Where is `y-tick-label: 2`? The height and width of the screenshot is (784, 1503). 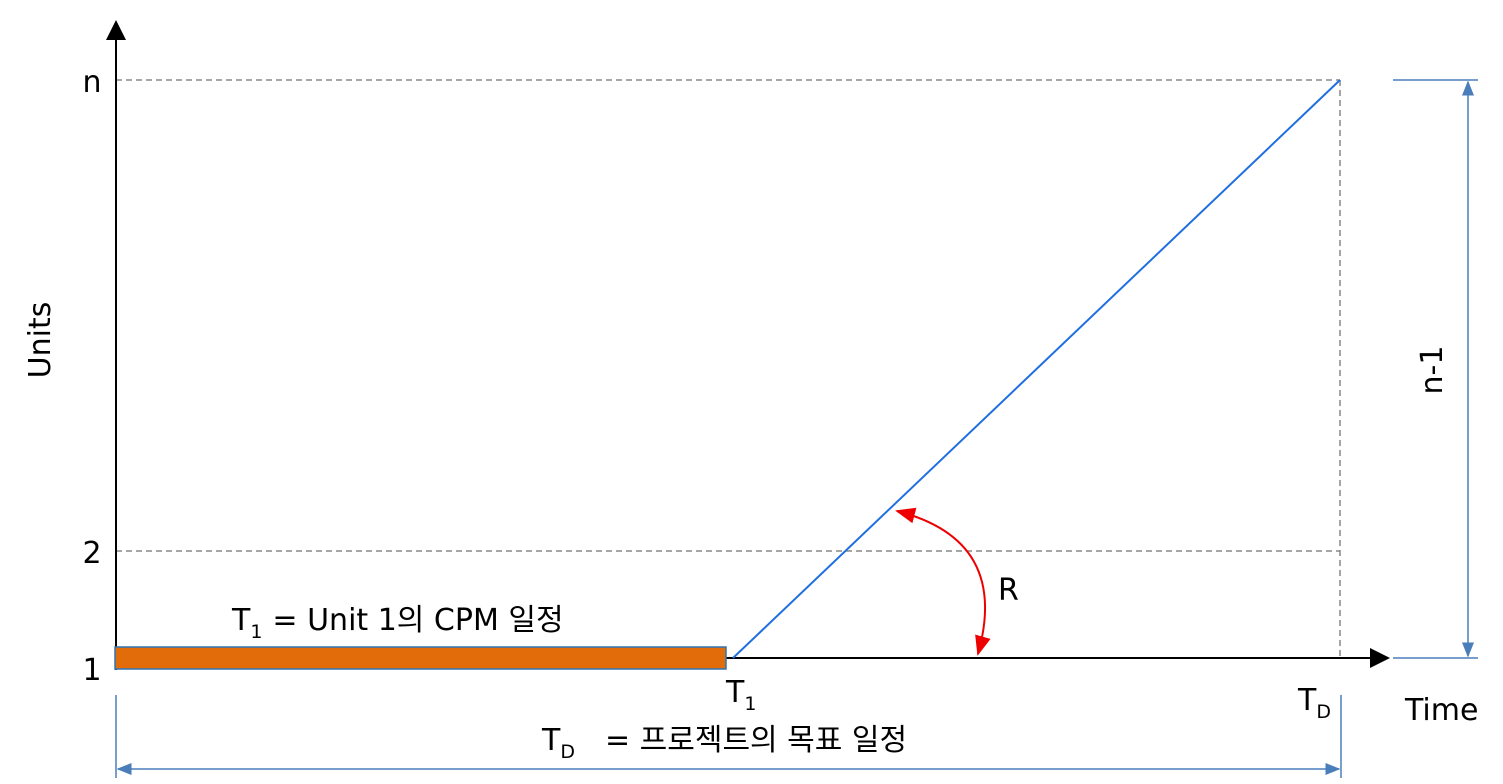 y-tick-label: 2 is located at coordinates (91, 553).